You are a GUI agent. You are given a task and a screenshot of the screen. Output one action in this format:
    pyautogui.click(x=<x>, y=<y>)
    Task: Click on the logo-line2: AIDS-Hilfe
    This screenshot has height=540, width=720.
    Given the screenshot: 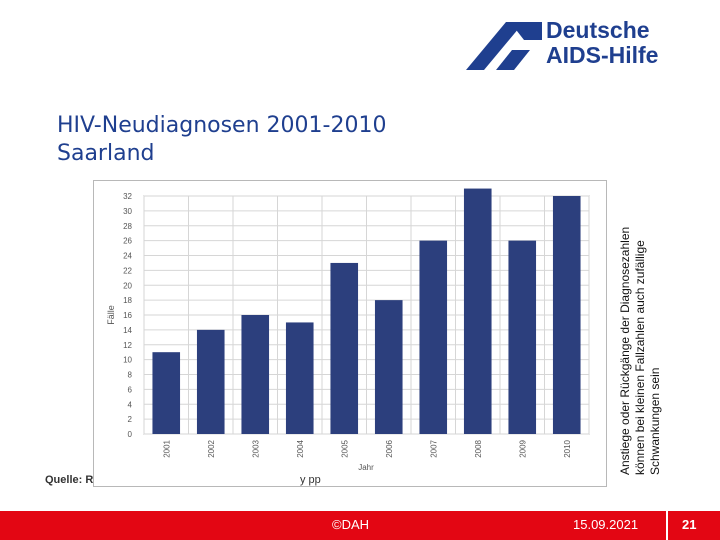 What is the action you would take?
    pyautogui.click(x=602, y=55)
    